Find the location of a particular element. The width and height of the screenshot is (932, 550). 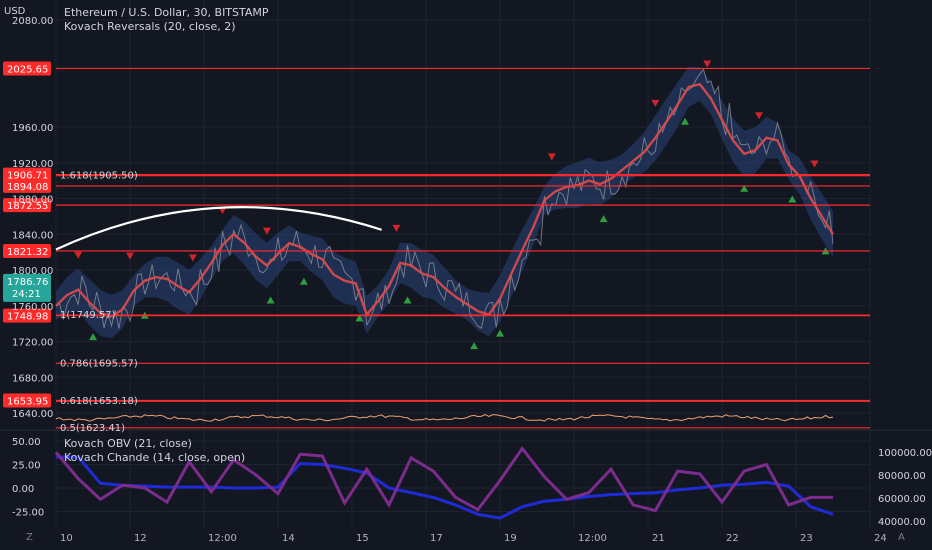

price-axis-label: 1720.00 is located at coordinates (32, 343).